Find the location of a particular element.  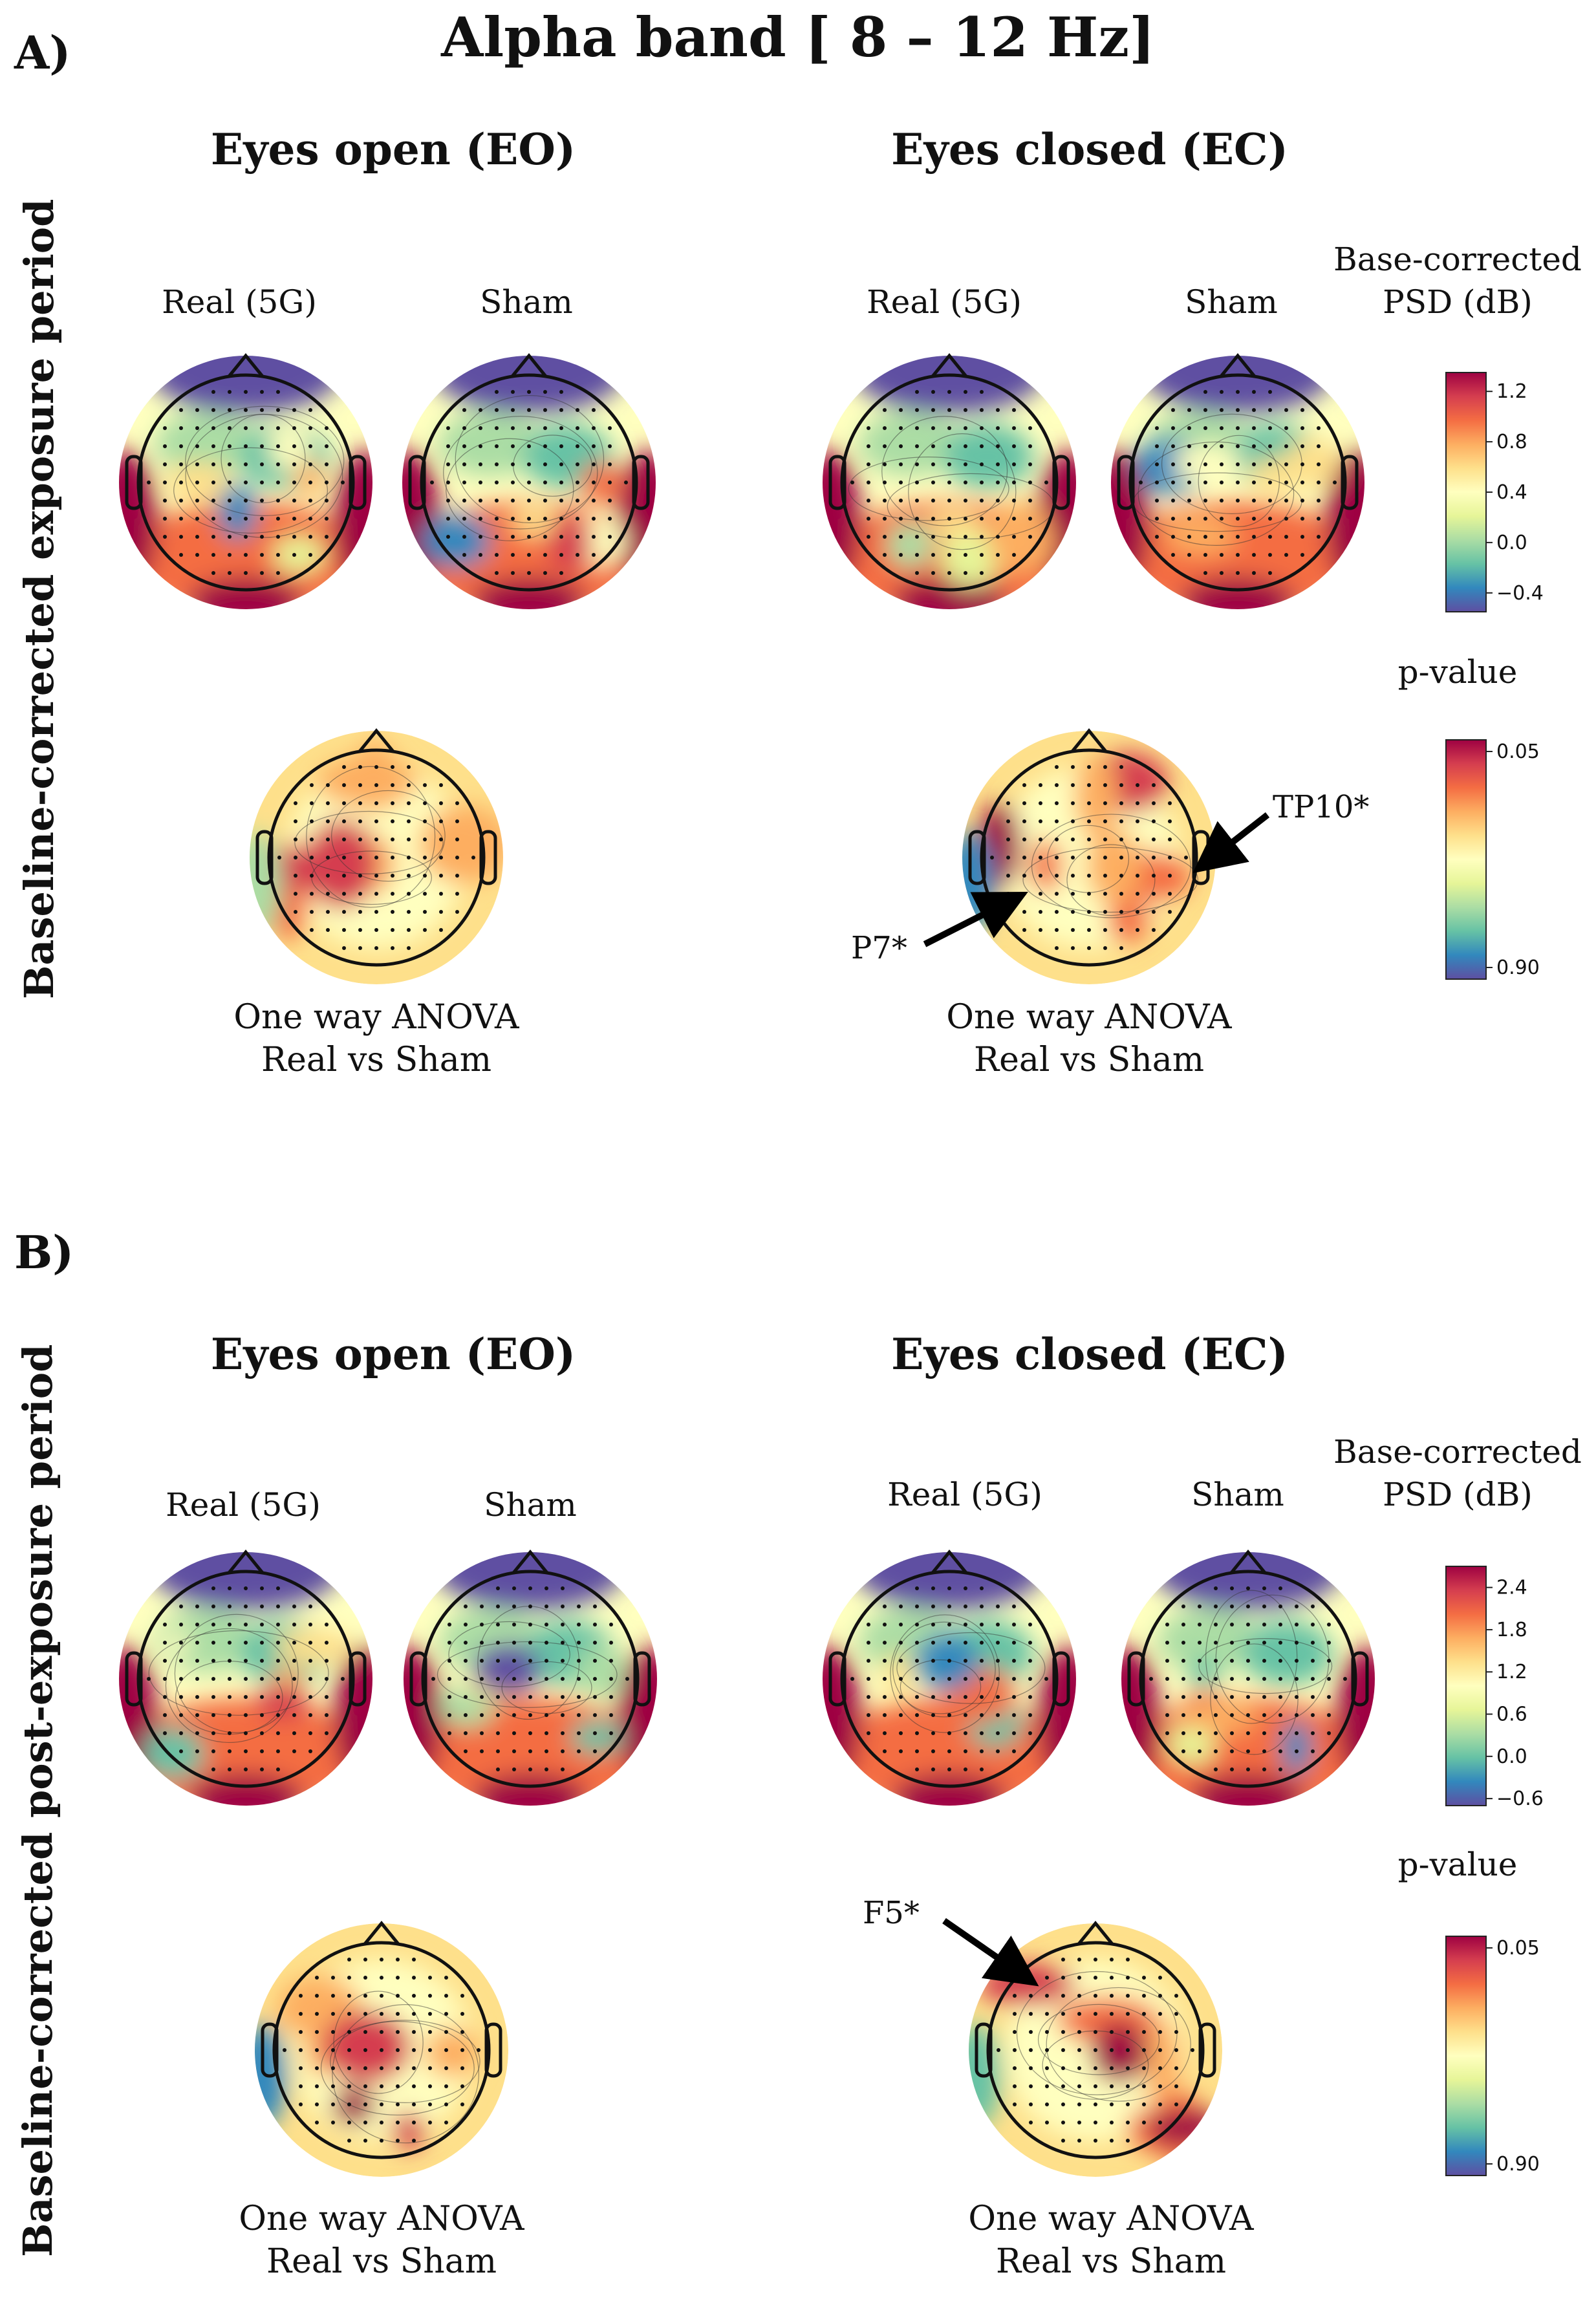

topomap-a-eo-sham is located at coordinates (529, 481).